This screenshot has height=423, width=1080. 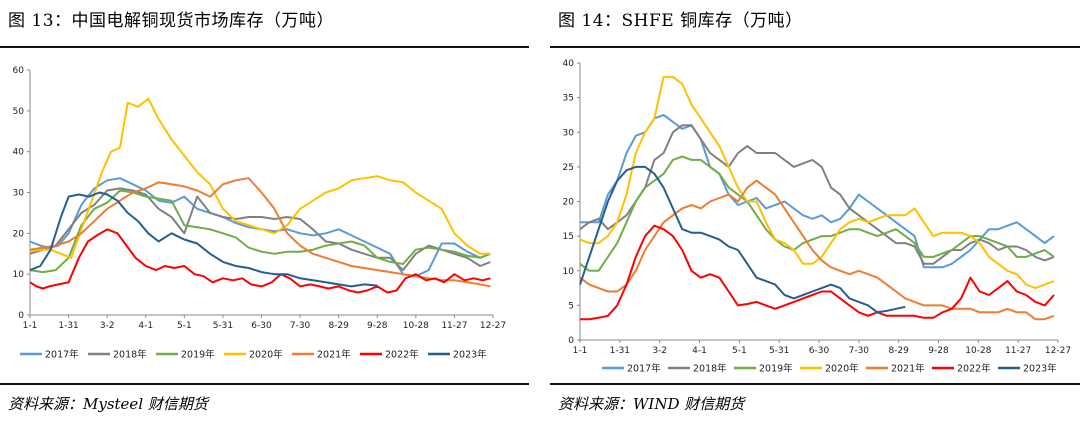 I want to click on y-tick-label: 5, so click(x=571, y=306).